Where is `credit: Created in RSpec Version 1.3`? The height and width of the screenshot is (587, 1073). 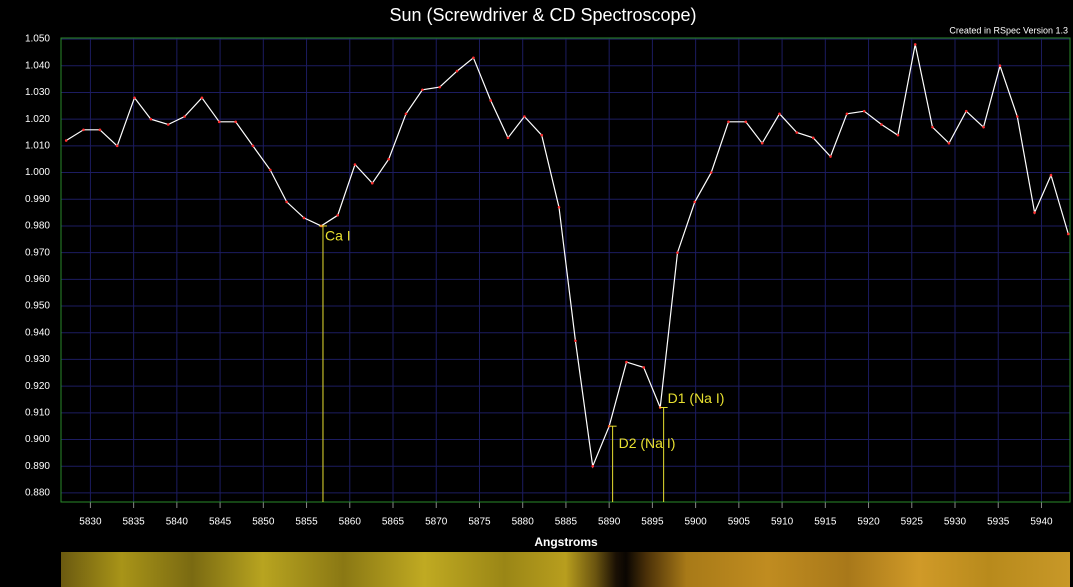 credit: Created in RSpec Version 1.3 is located at coordinates (1008, 30).